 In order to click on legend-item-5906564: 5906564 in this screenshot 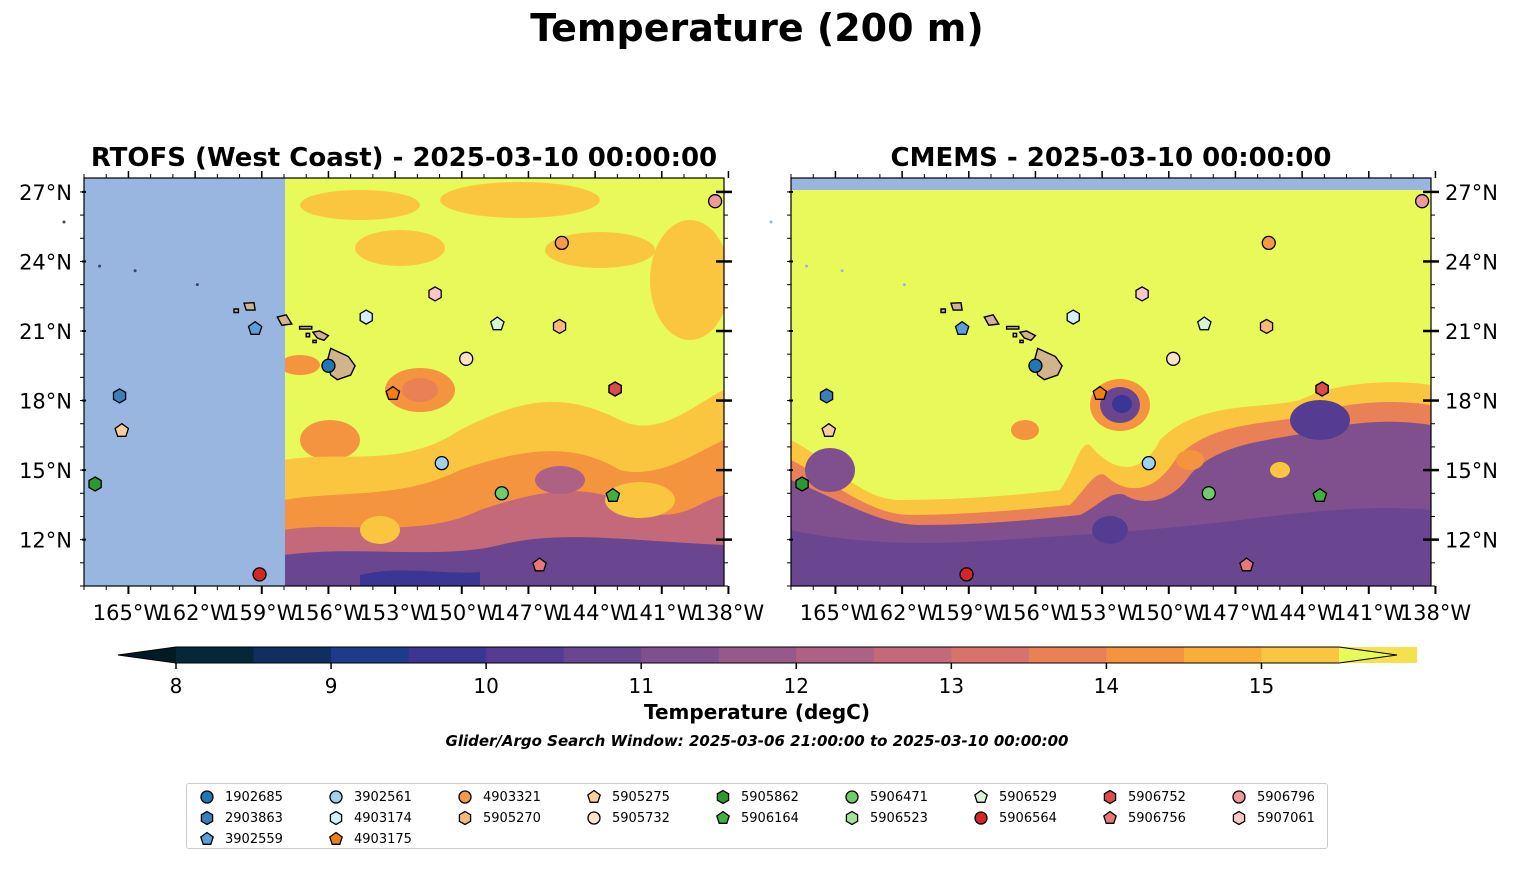, I will do `click(1015, 818)`.